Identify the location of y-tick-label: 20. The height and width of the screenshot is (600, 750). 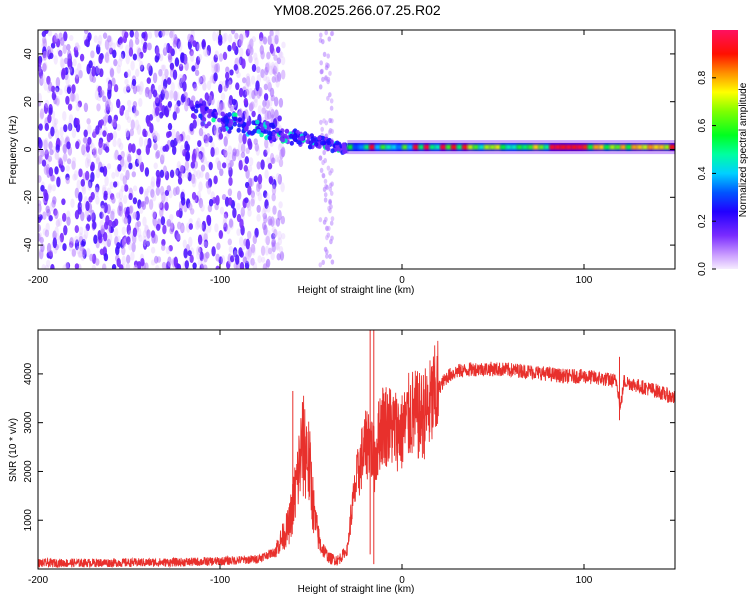
(28, 102).